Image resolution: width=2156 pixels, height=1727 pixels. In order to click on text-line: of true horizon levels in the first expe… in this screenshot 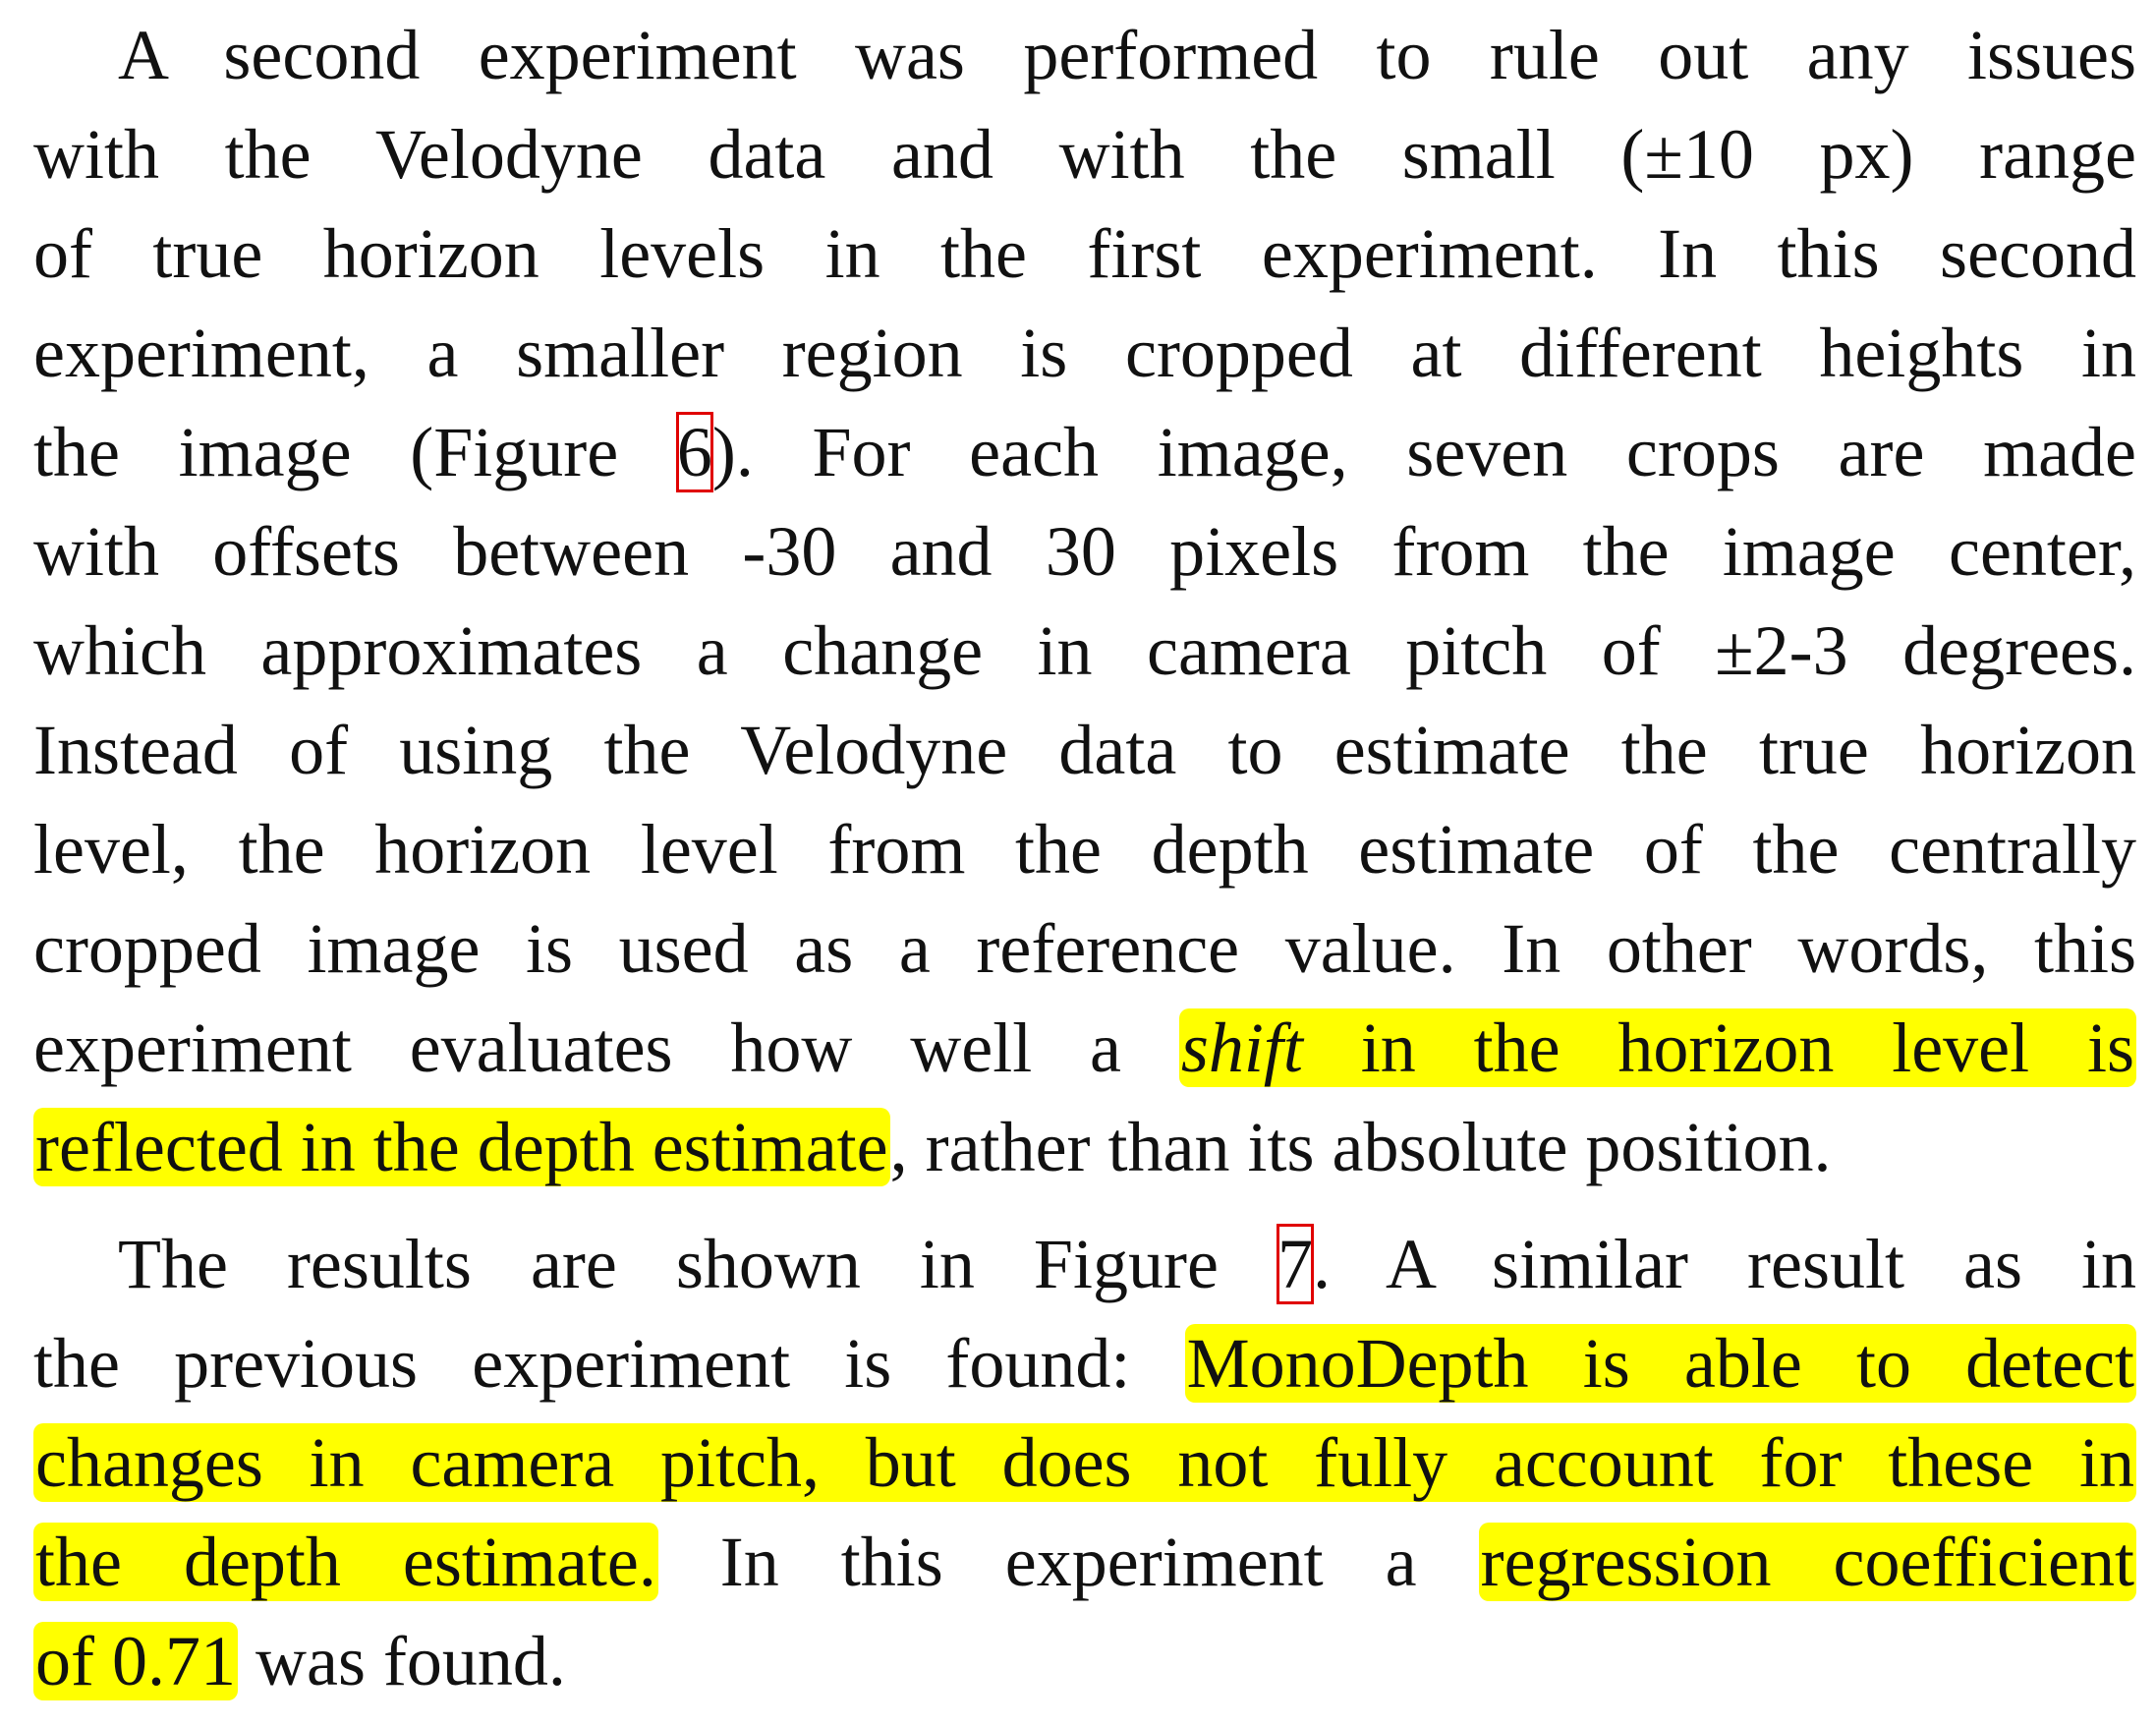, I will do `click(1084, 253)`.